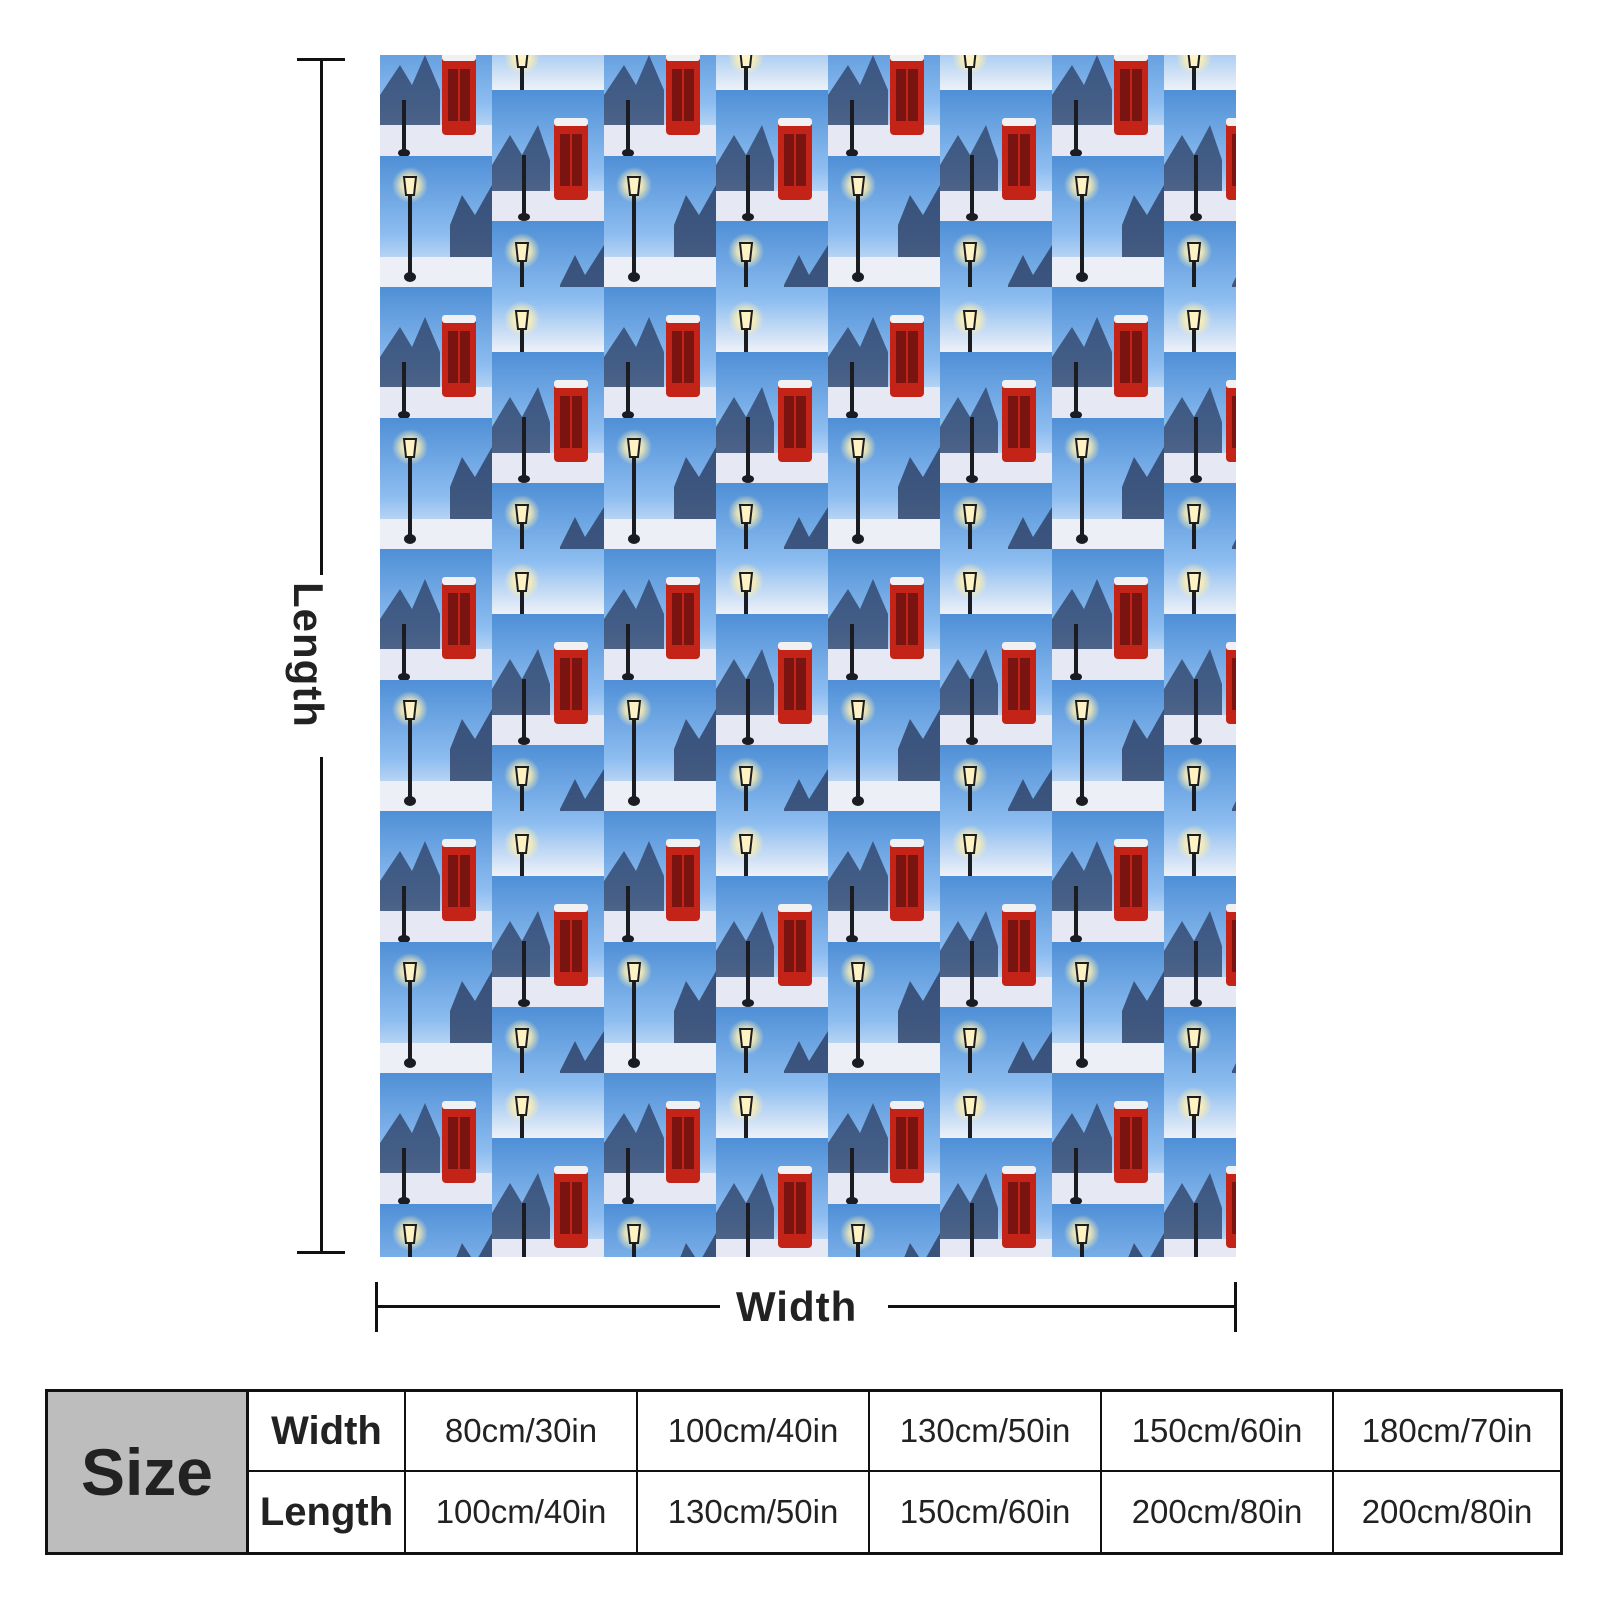 The image size is (1600, 1600). What do you see at coordinates (148, 1472) in the screenshot?
I see `size-header-cell: Size` at bounding box center [148, 1472].